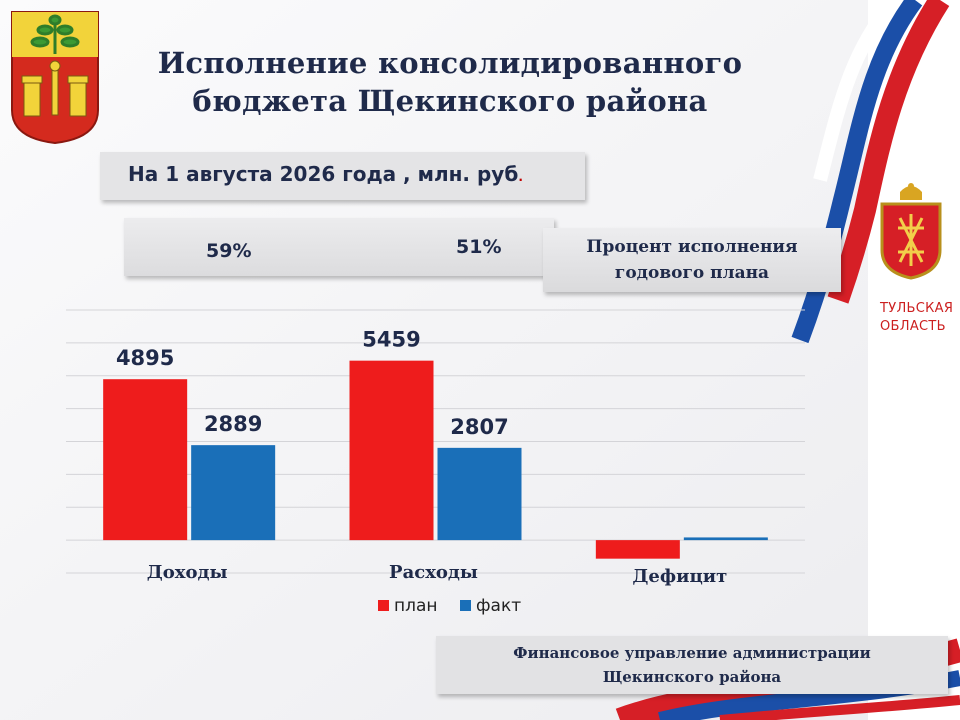  I want to click on title-line-2: бюджета Щекинского района, so click(450, 101).